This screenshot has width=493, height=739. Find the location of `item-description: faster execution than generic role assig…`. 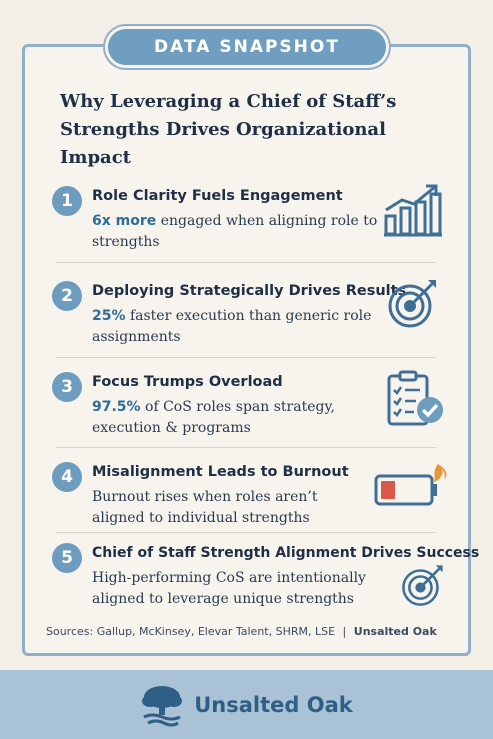

item-description: faster execution than generic role assig… is located at coordinates (232, 326).